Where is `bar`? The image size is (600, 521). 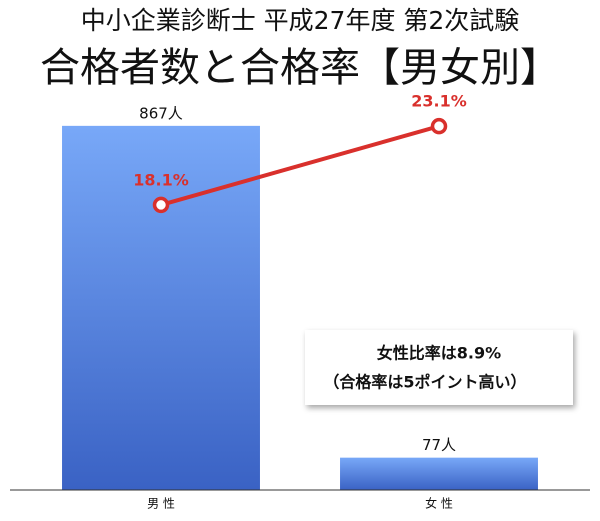
bar is located at coordinates (439, 473).